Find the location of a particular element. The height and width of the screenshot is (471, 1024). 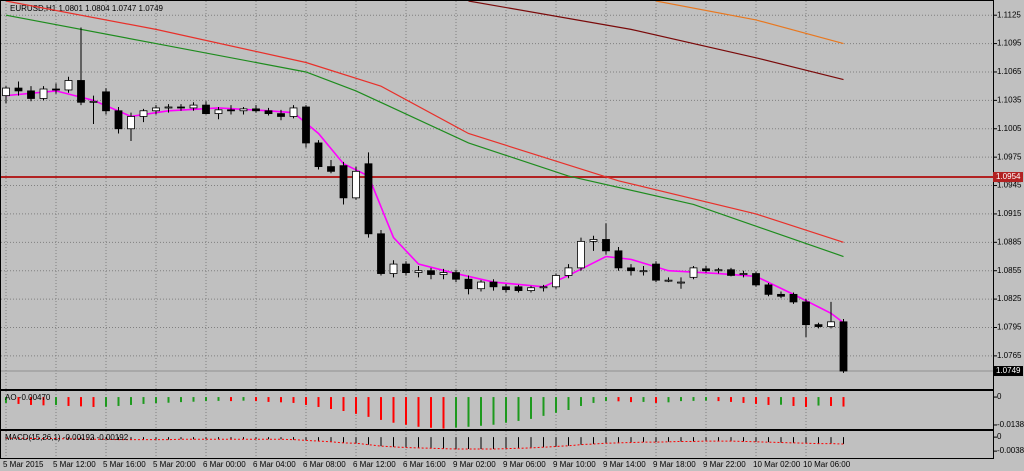

level-label-box is located at coordinates (1008, 177).